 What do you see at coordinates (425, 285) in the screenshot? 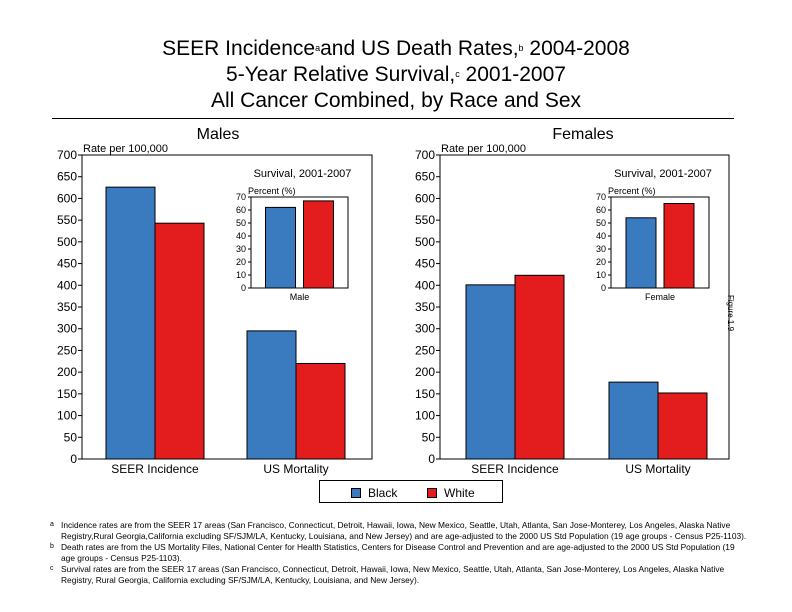
I see `y-tick-label-females-400: 400` at bounding box center [425, 285].